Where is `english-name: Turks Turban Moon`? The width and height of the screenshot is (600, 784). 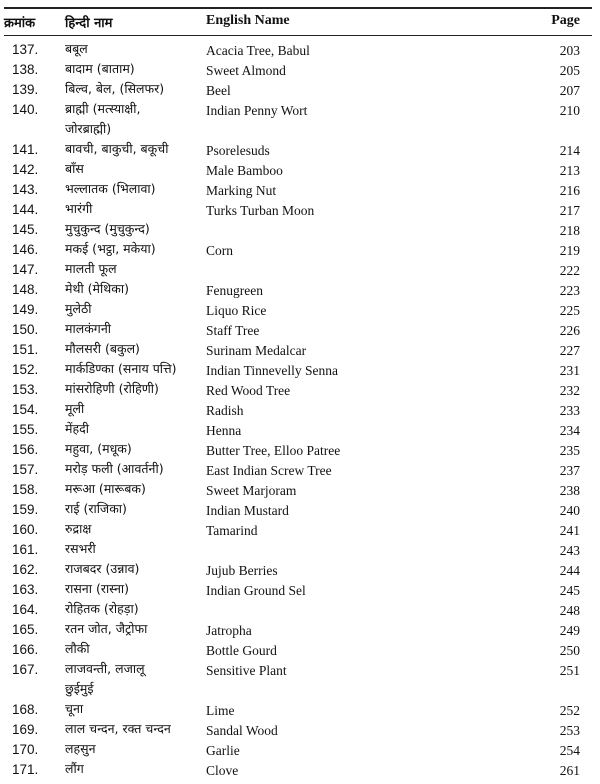 english-name: Turks Turban Moon is located at coordinates (260, 210).